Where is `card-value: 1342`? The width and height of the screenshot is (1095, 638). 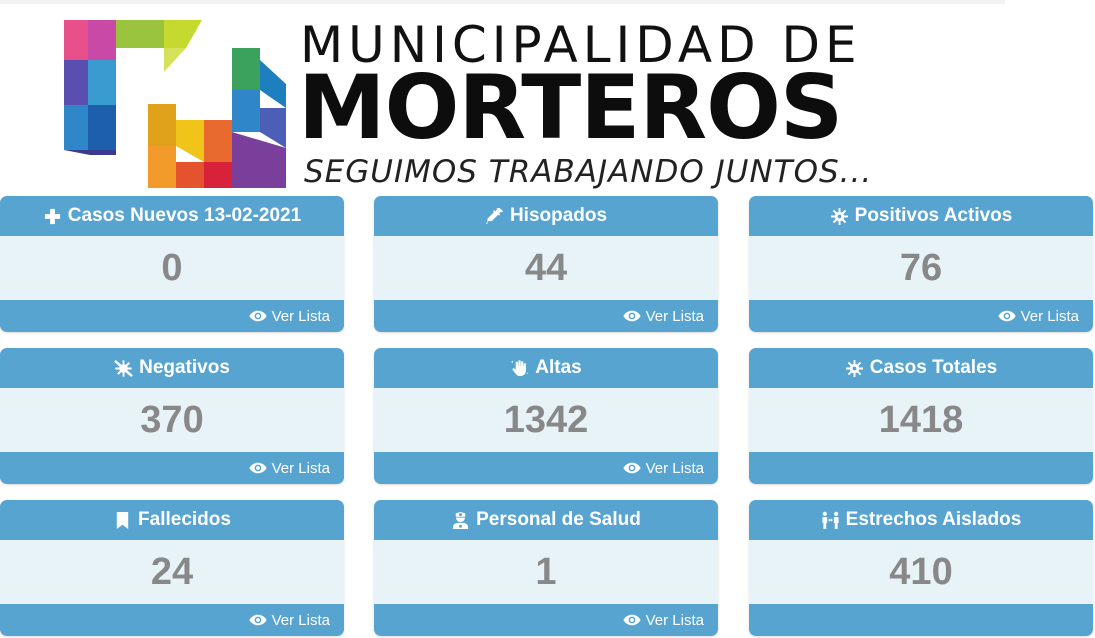
card-value: 1342 is located at coordinates (546, 419).